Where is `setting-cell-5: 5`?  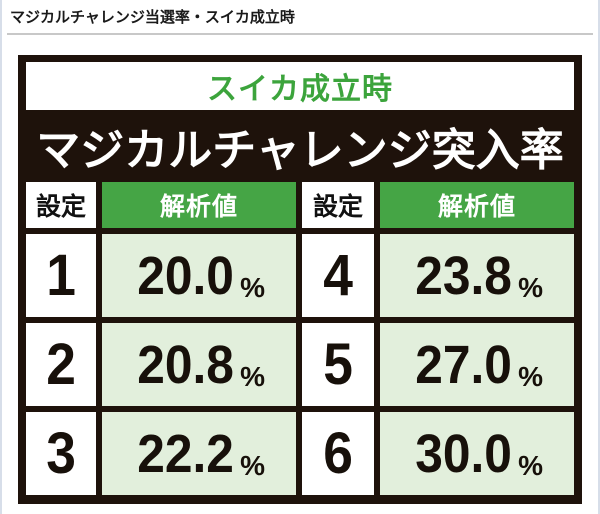
setting-cell-5: 5 is located at coordinates (338, 364).